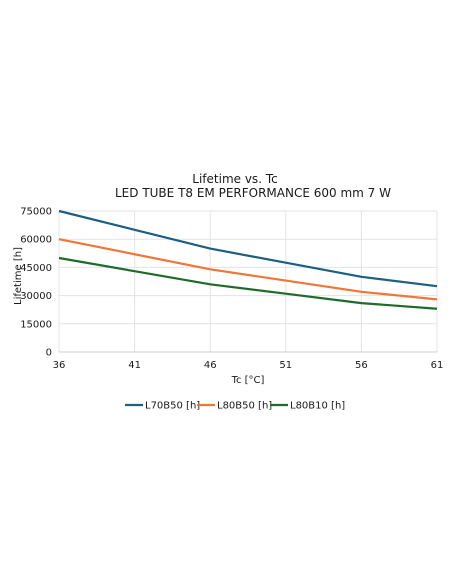 This screenshot has height=584, width=452. Describe the element at coordinates (59, 365) in the screenshot. I see `x-tick-label: 36` at that location.